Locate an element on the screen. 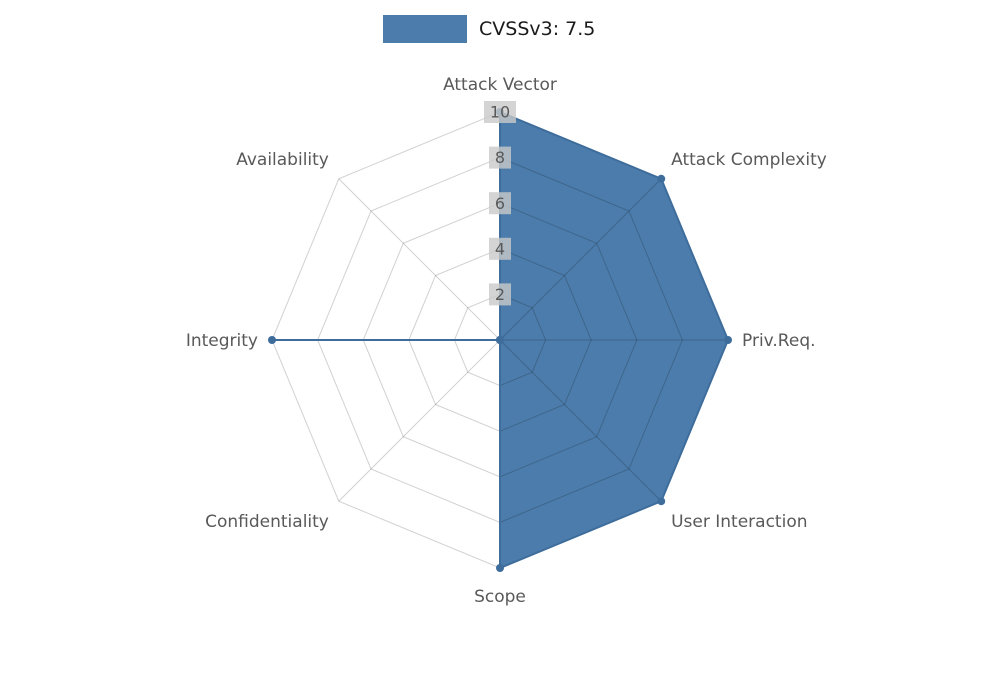 The height and width of the screenshot is (700, 1000). axis-label-attack-vector: Attack Vector is located at coordinates (500, 85).